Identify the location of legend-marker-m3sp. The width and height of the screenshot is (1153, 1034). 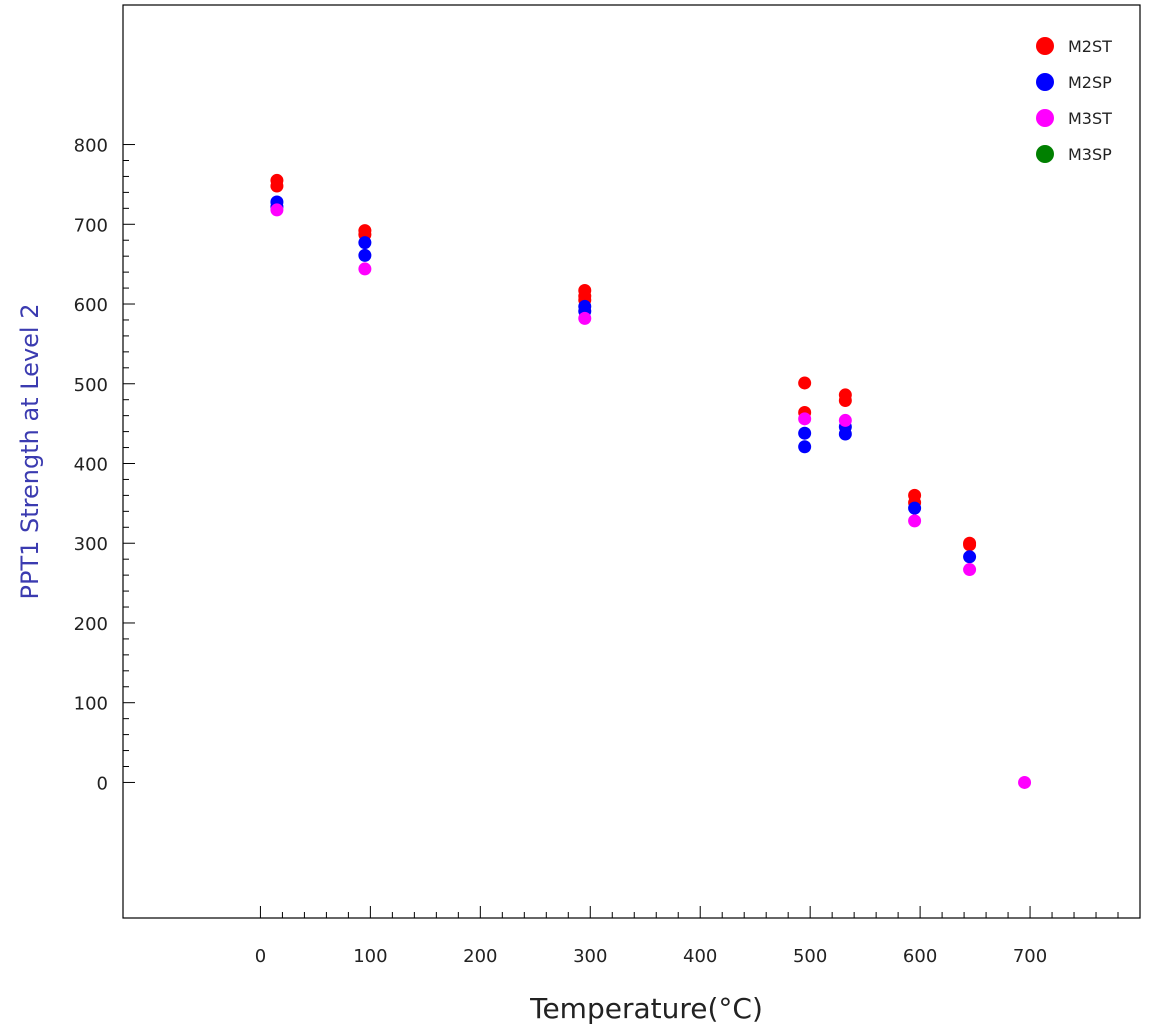
(1045, 154).